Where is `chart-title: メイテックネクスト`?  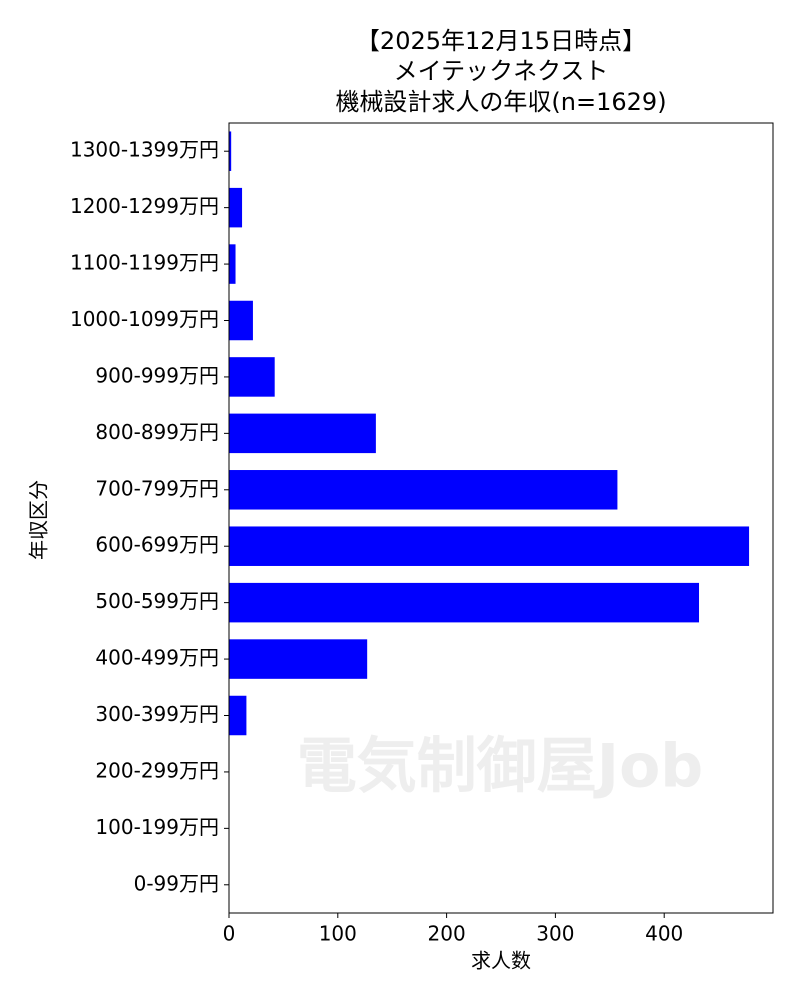
chart-title: メイテックネクスト is located at coordinates (501, 71).